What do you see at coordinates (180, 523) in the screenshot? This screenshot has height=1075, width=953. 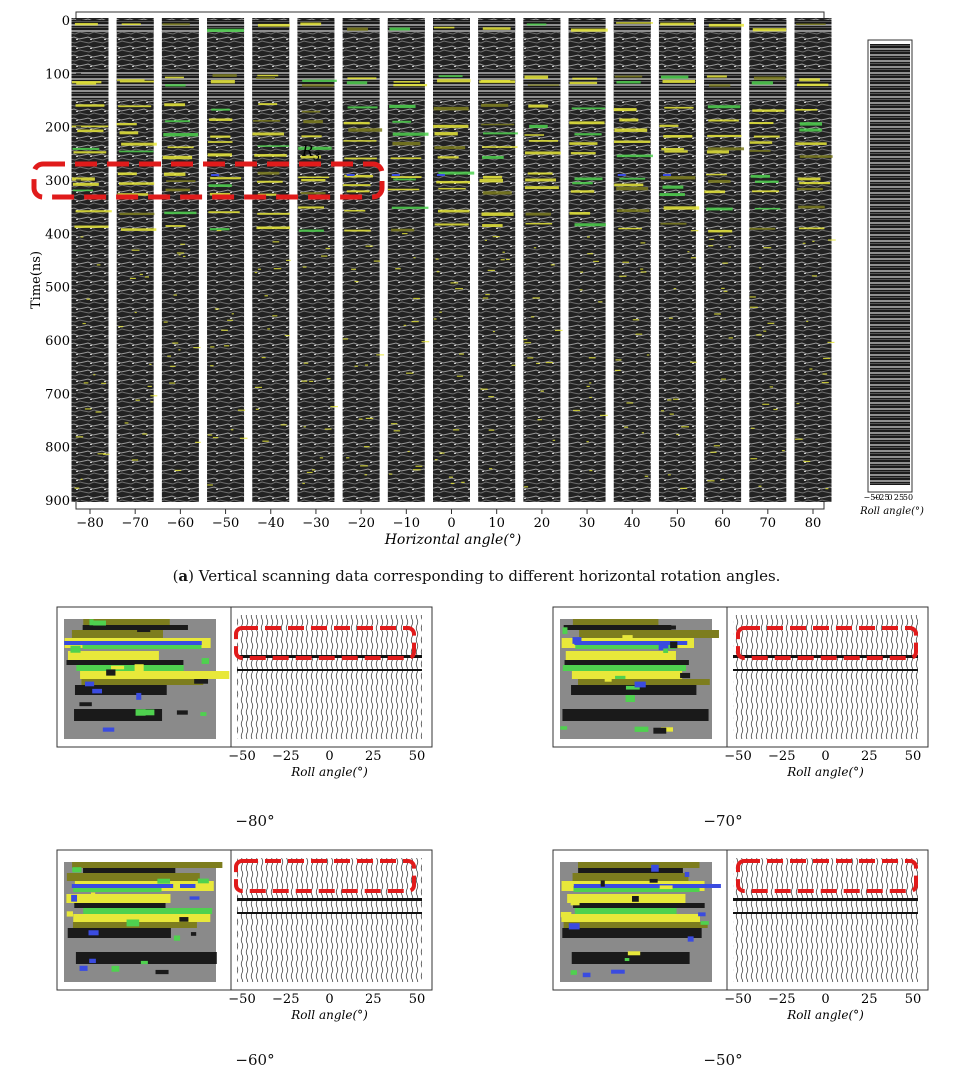 I see `x-tick-label: −60` at bounding box center [180, 523].